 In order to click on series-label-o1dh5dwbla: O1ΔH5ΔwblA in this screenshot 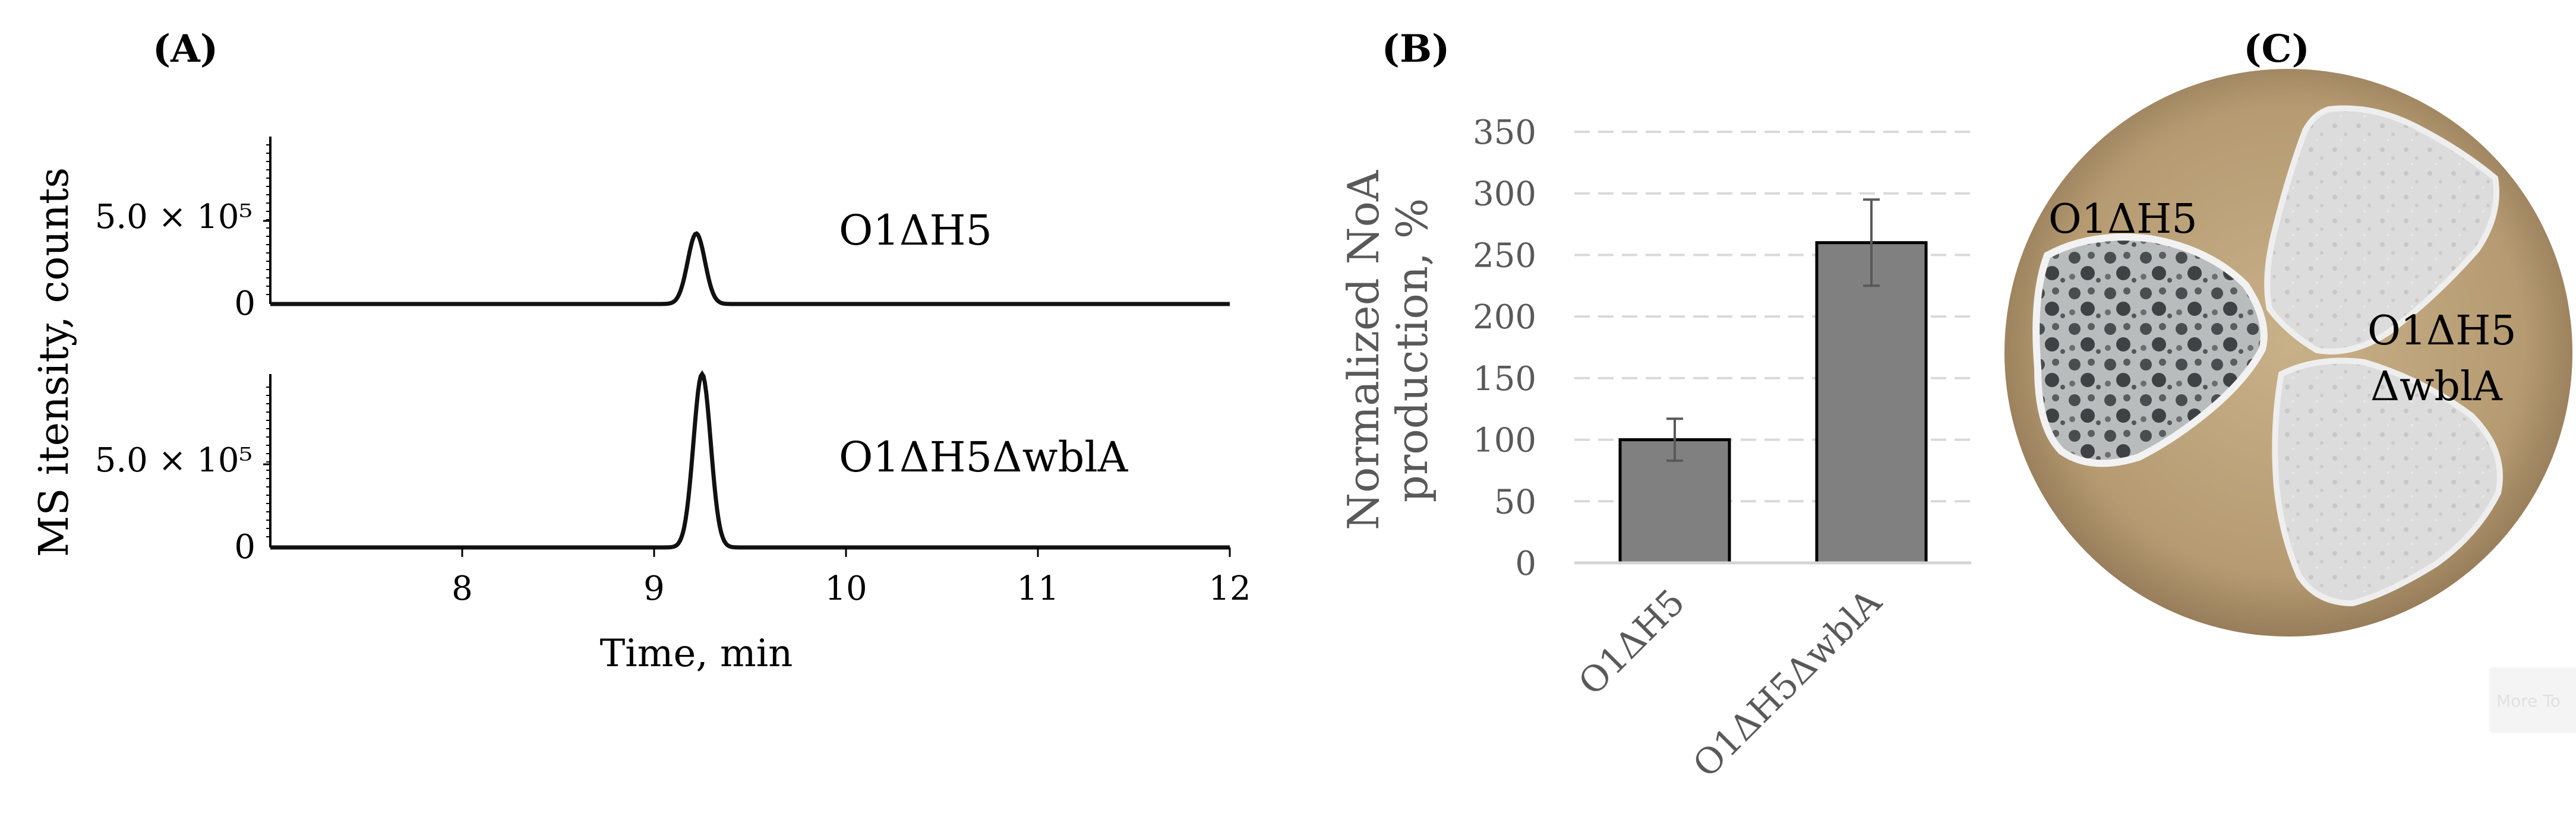, I will do `click(984, 457)`.